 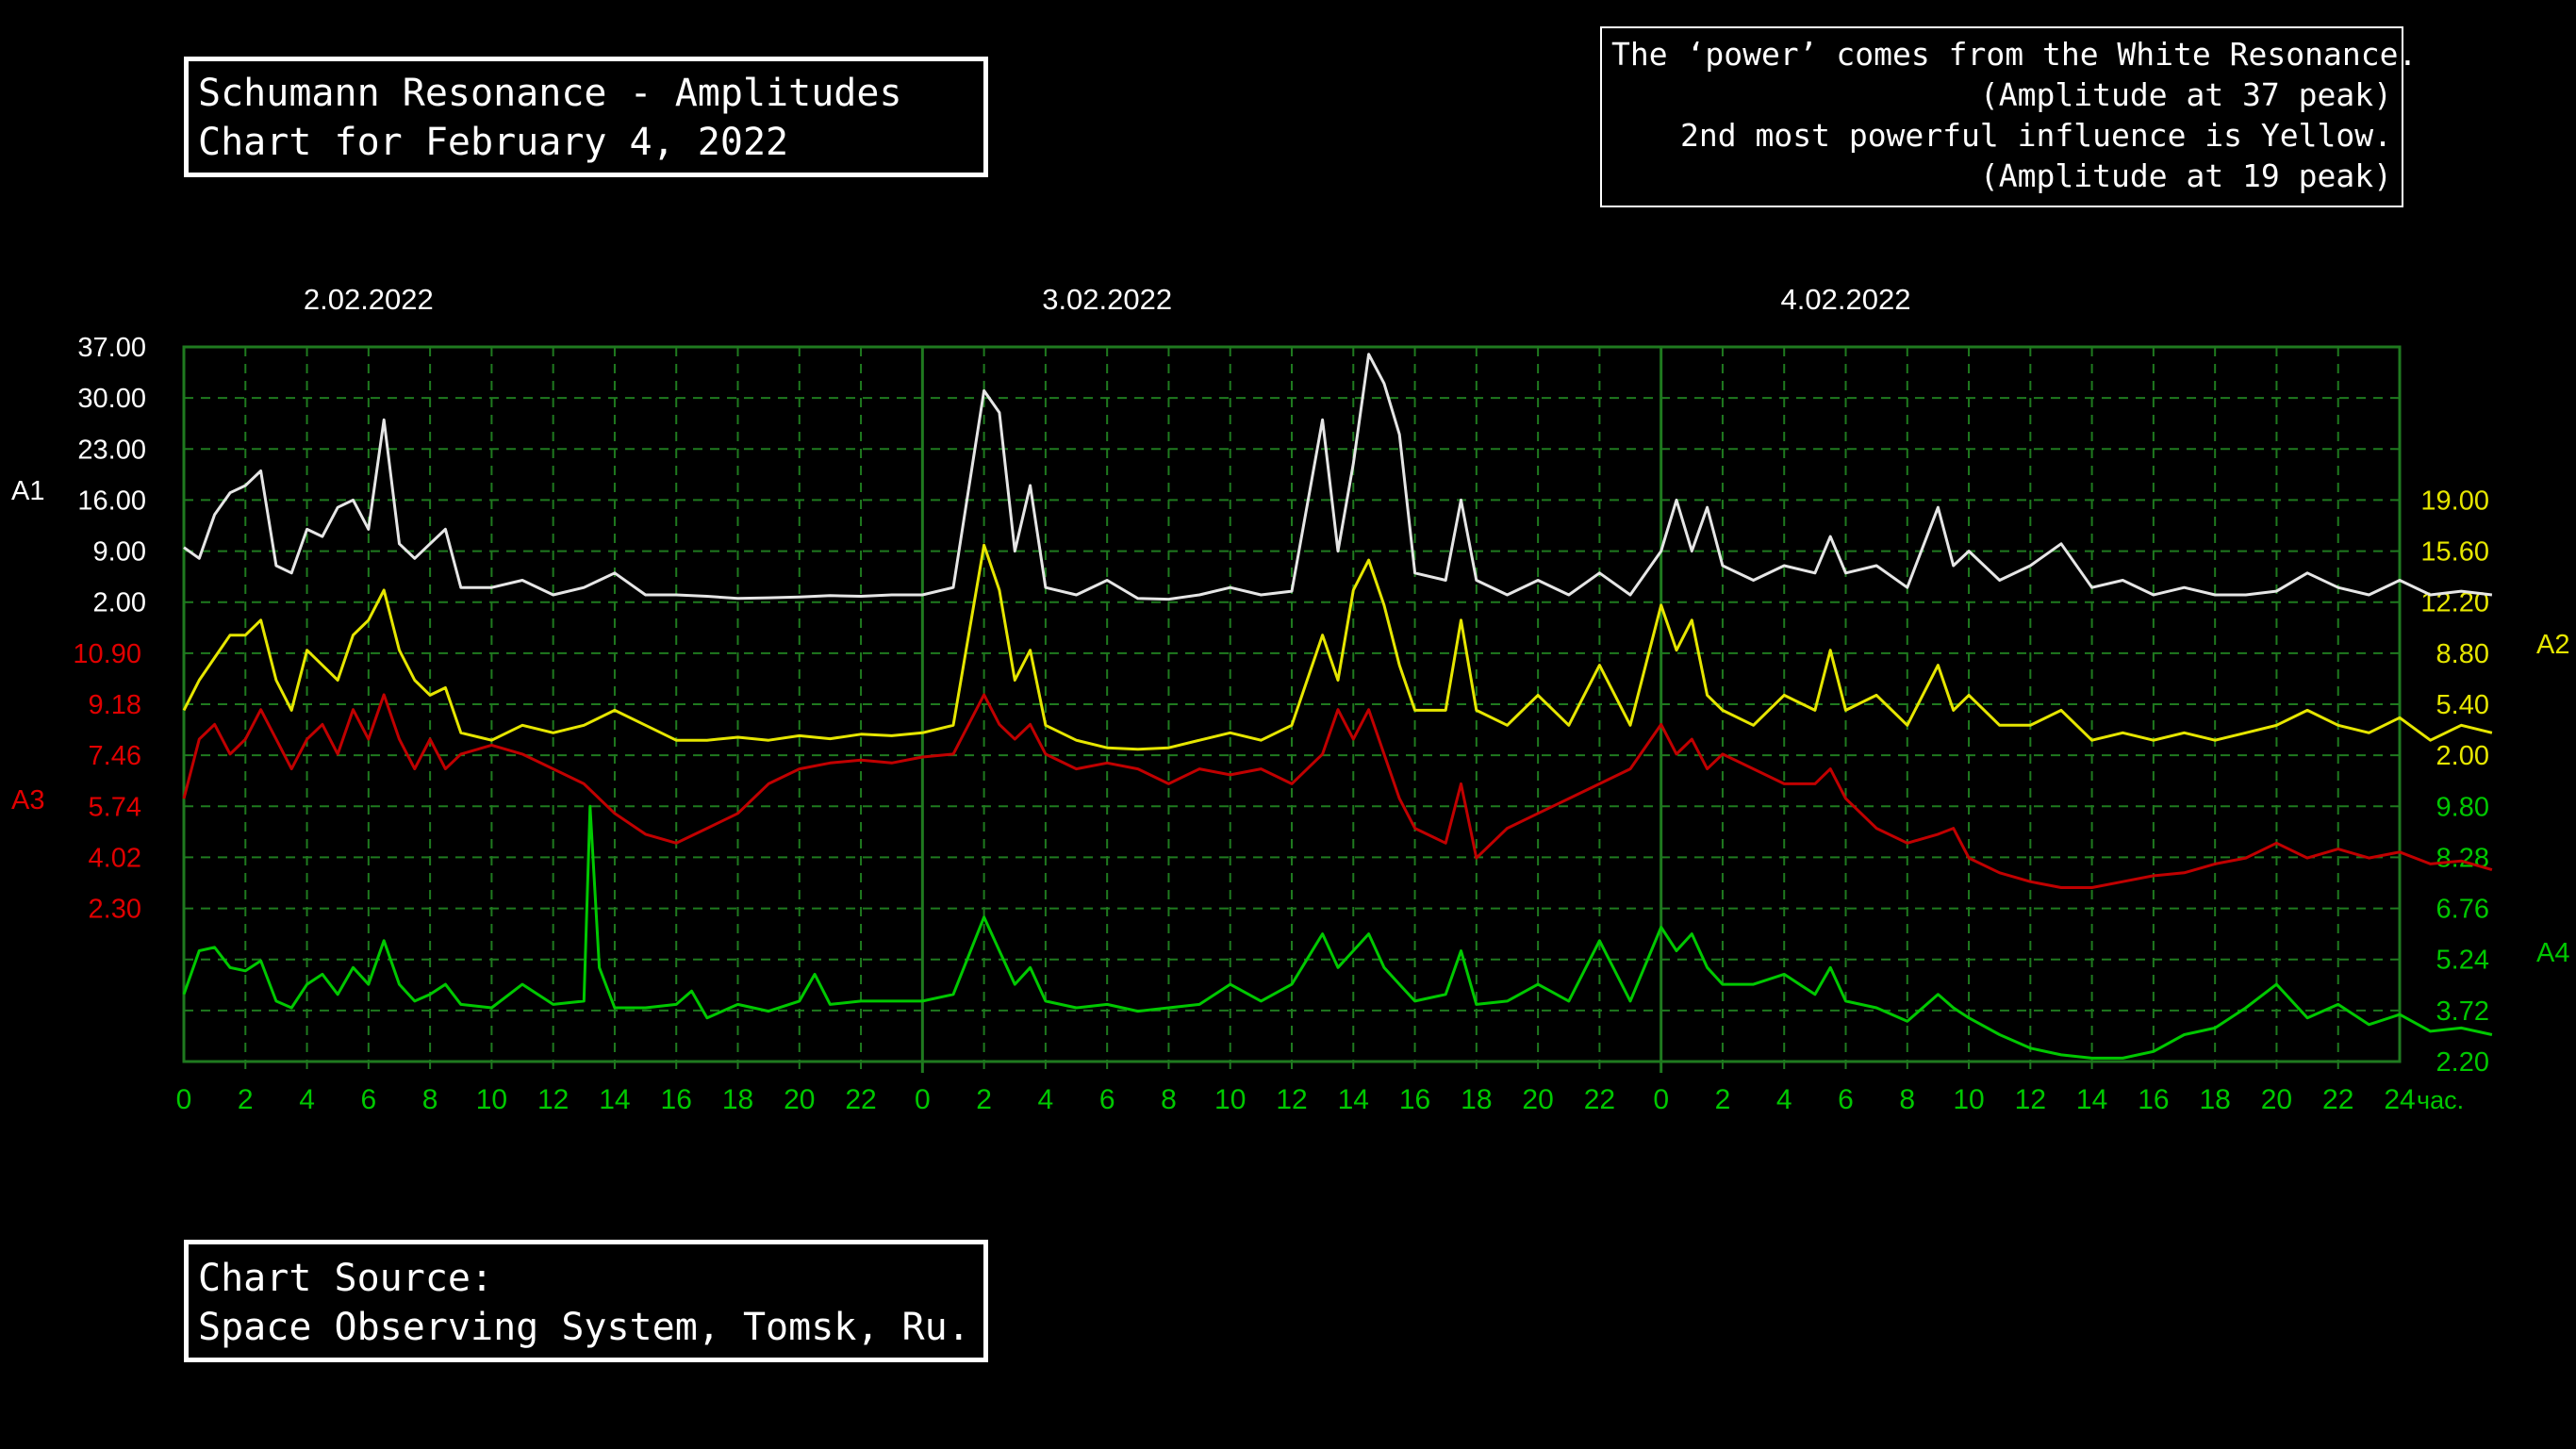 I want to click on axis-label-a3: A3, so click(x=27, y=800).